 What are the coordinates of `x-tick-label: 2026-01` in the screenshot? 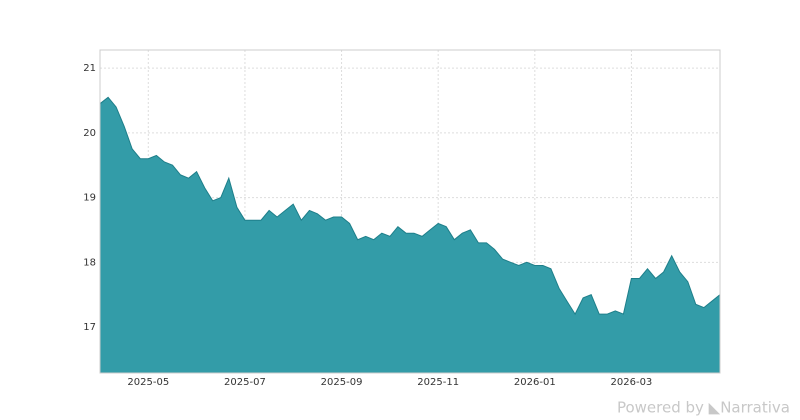 It's located at (535, 382).